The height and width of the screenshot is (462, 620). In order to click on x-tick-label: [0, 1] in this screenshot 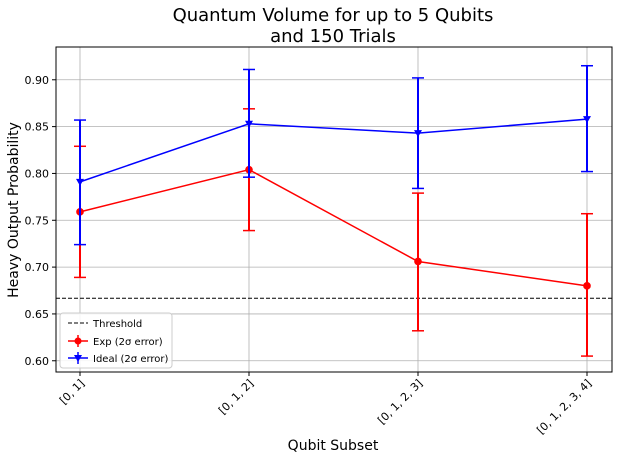, I will do `click(72, 392)`.